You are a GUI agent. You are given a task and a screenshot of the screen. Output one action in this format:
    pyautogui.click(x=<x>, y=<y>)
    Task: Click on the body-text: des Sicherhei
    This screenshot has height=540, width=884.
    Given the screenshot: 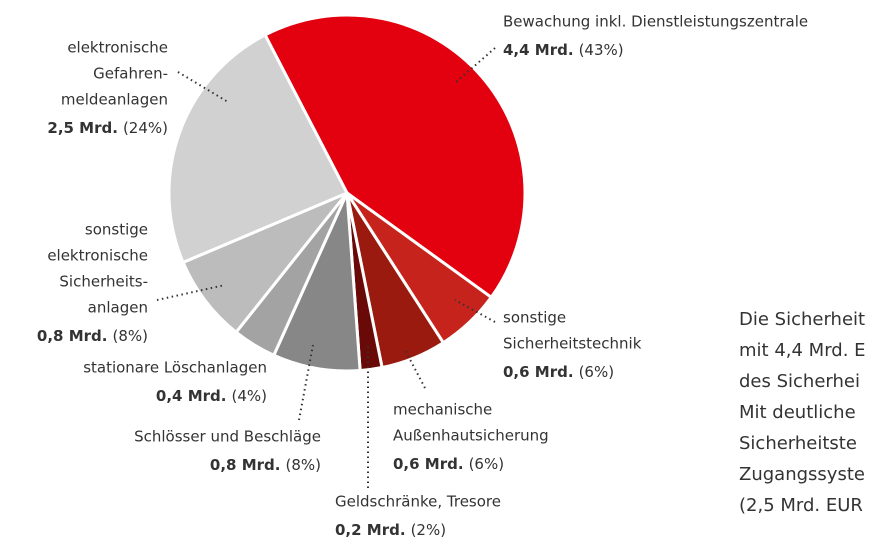 What is the action you would take?
    pyautogui.click(x=799, y=381)
    